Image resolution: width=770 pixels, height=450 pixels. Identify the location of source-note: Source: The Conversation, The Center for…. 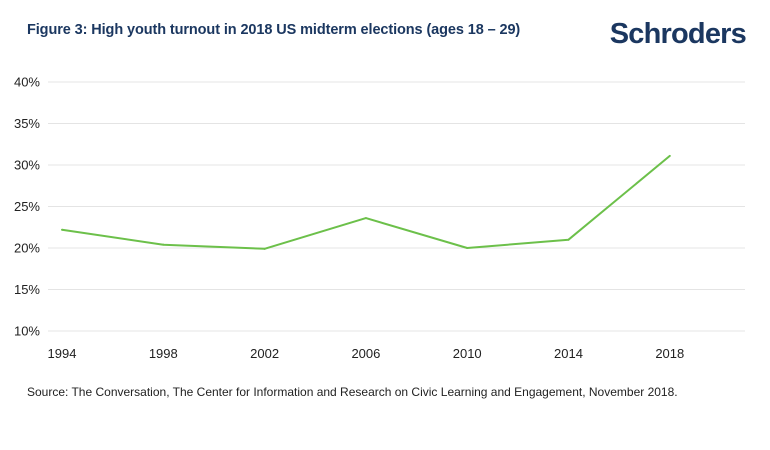
(352, 392).